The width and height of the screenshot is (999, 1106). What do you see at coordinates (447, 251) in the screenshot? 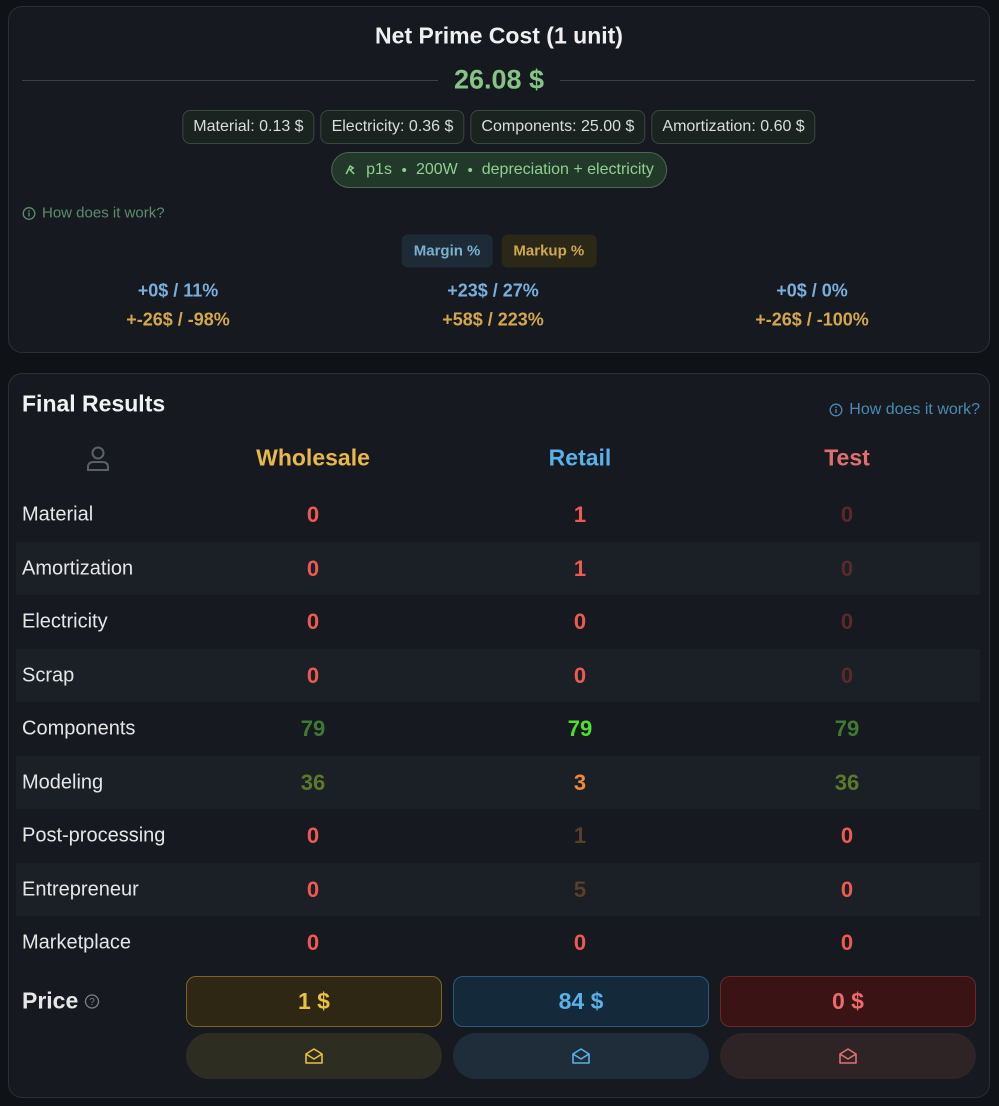
I see `tab: Margin %` at bounding box center [447, 251].